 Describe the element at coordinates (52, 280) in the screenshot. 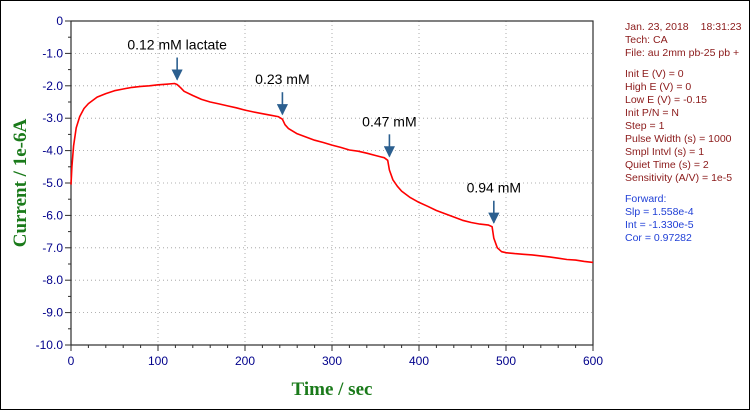

I see `y-tick-label: -8.0` at that location.